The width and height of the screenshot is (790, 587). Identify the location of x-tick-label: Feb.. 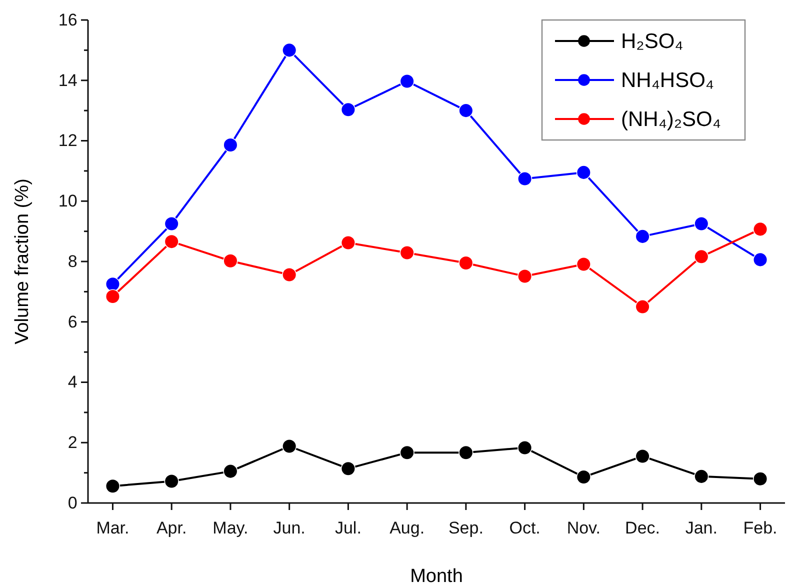
(760, 528).